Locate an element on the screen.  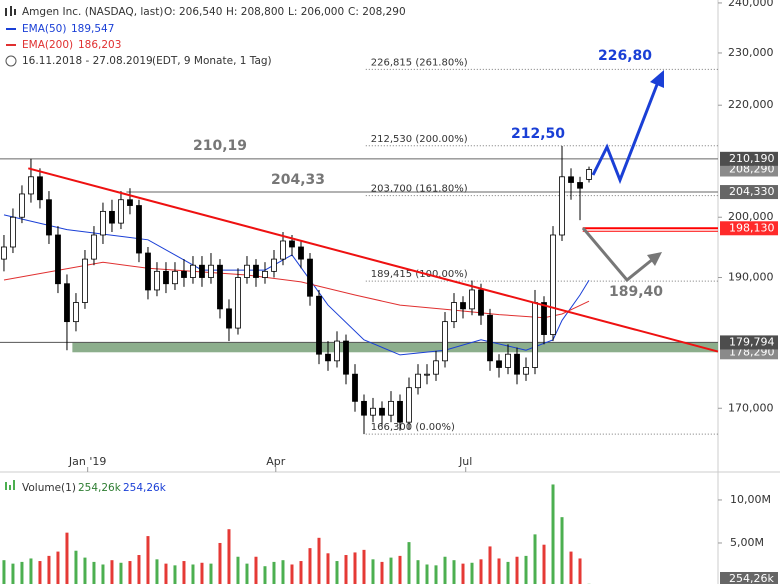
fib-label: 226,815 (261.80%) is located at coordinates (419, 62).